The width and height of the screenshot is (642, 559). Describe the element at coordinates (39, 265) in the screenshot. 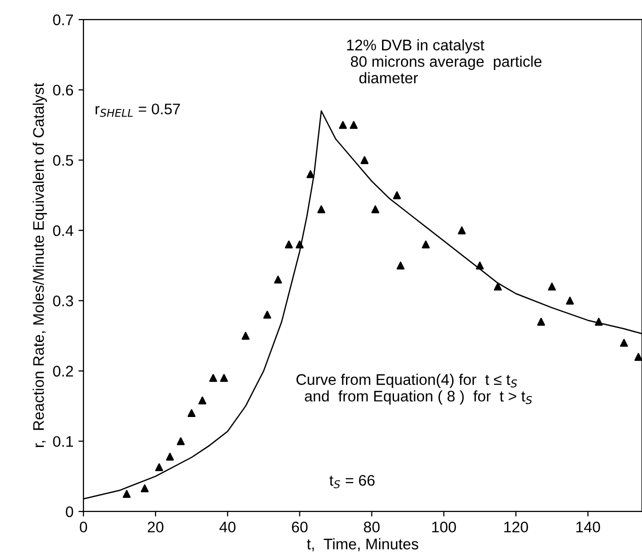

I see `y-axis-title: r, Reaction Rate, Moles/Minute Equivalent of Catalyst` at that location.